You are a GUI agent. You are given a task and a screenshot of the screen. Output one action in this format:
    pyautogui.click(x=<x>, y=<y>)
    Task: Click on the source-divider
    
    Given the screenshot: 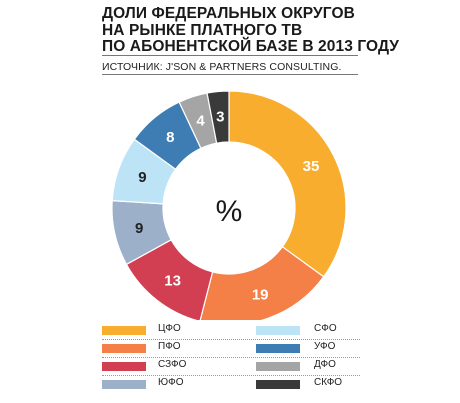 What is the action you would take?
    pyautogui.click(x=230, y=74)
    